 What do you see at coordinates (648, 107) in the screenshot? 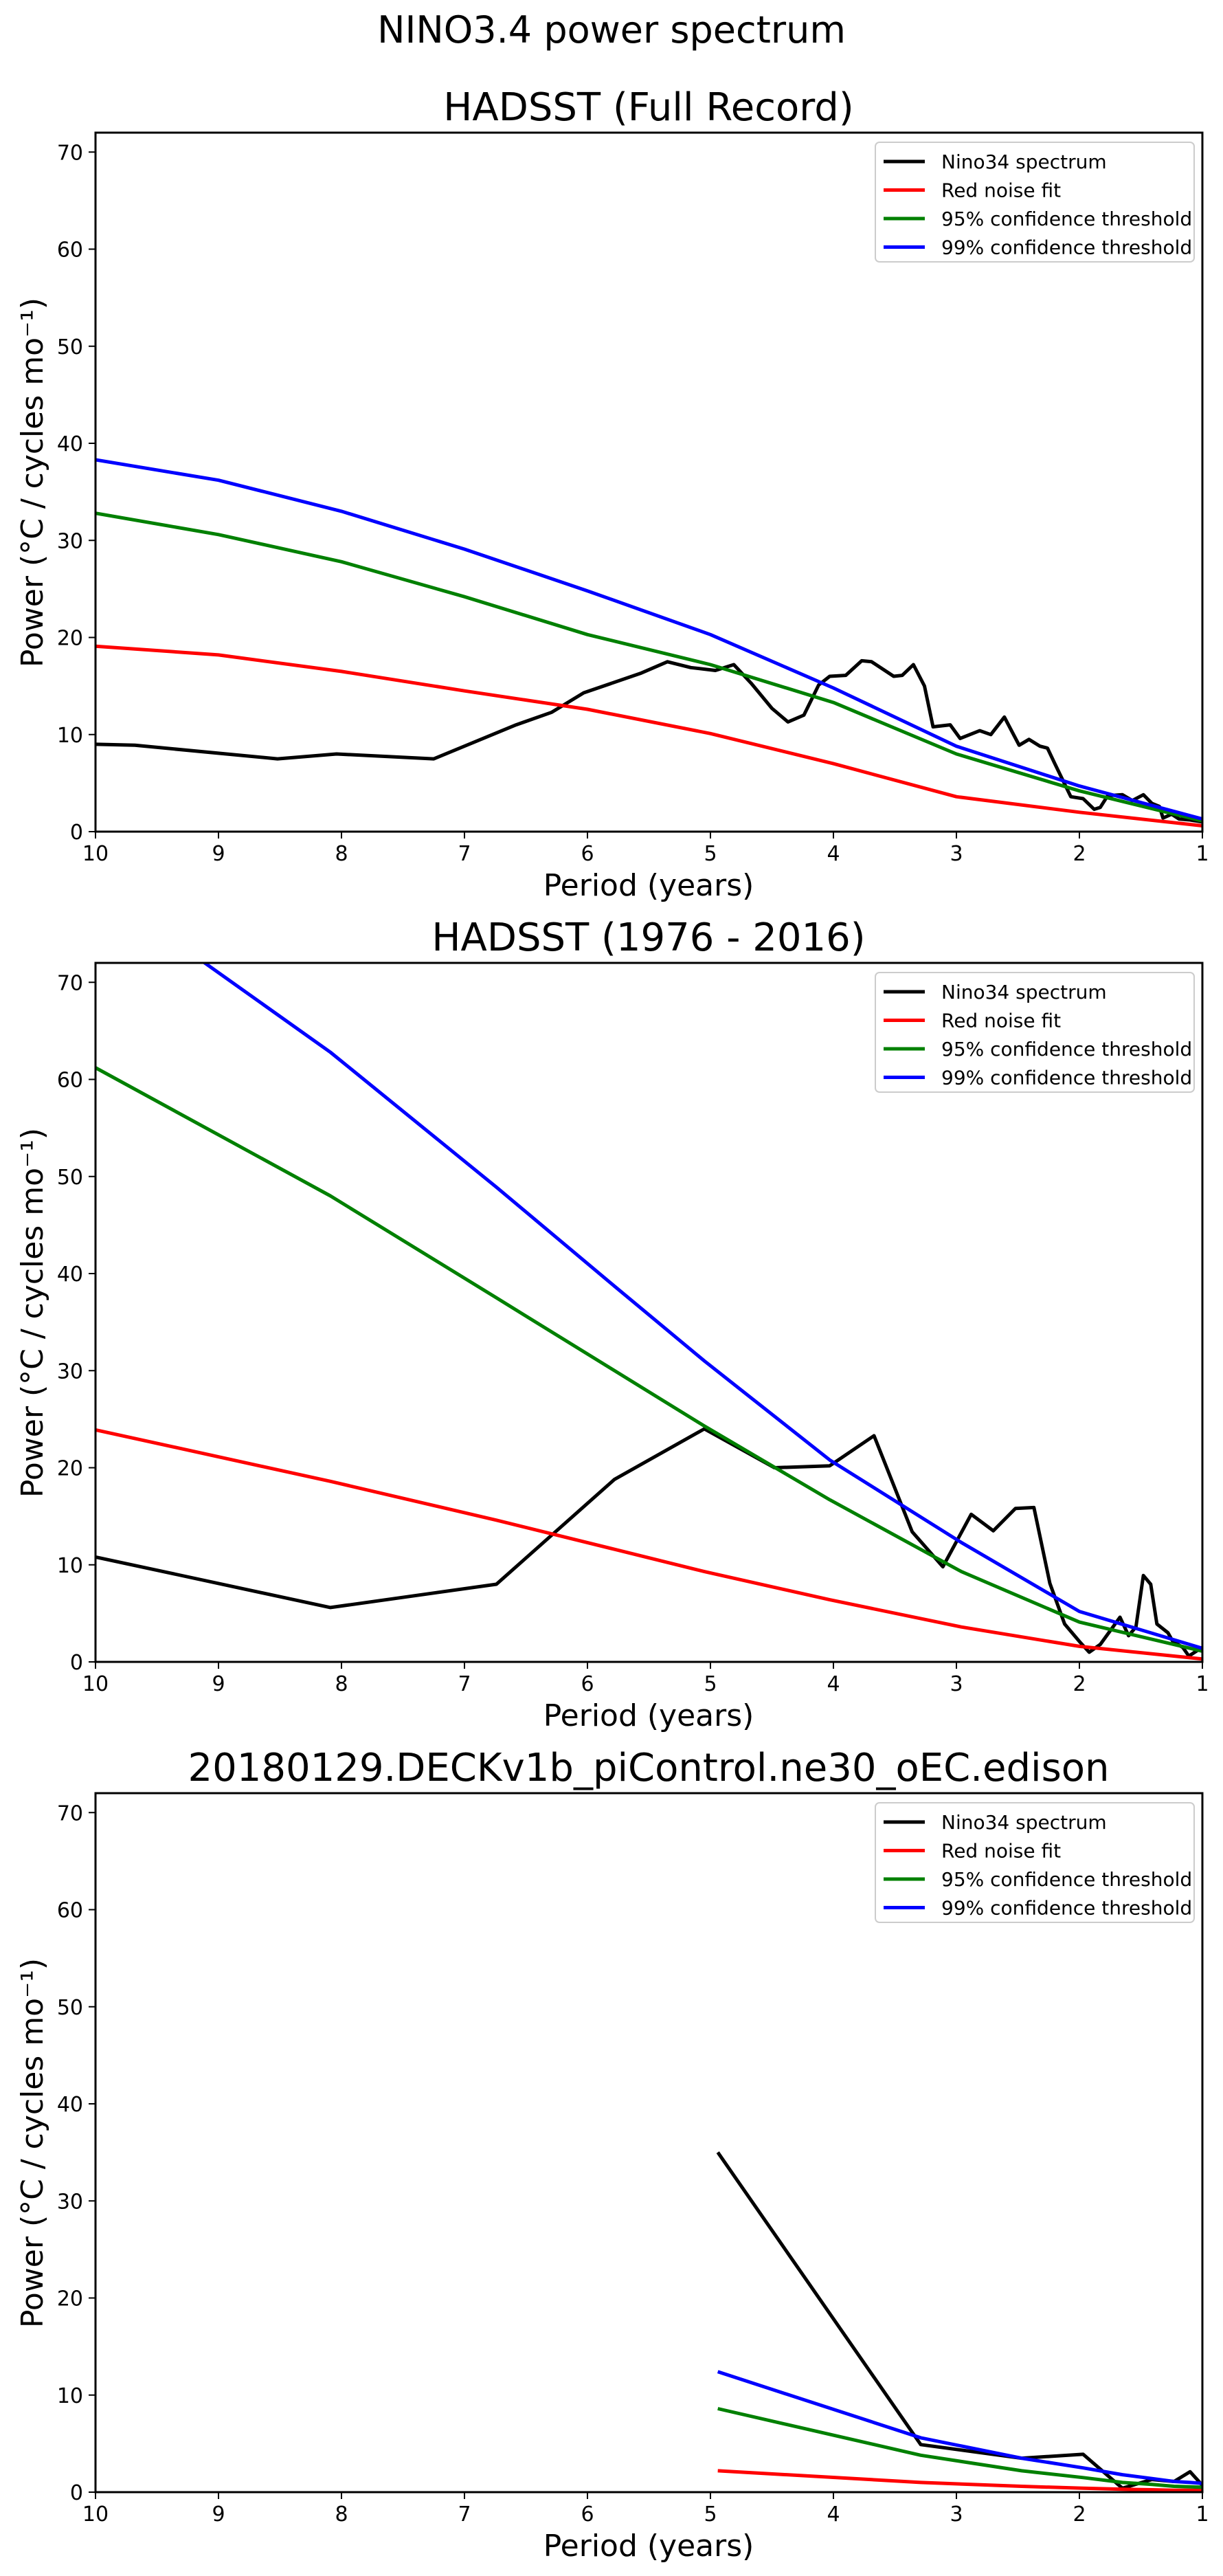
I see `subplot-title: HADSST (Full Record)` at bounding box center [648, 107].